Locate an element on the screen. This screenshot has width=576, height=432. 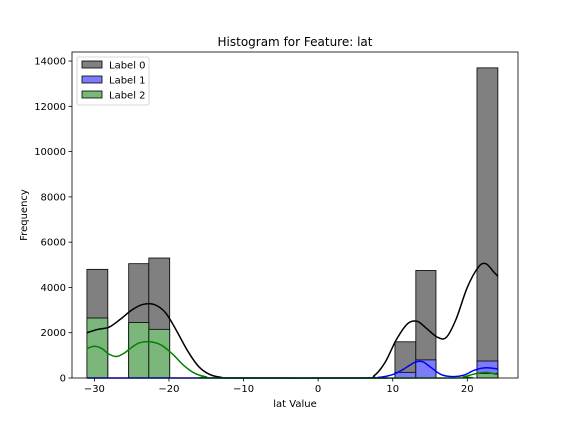
y-axis-label: Frequency is located at coordinates (24, 215).